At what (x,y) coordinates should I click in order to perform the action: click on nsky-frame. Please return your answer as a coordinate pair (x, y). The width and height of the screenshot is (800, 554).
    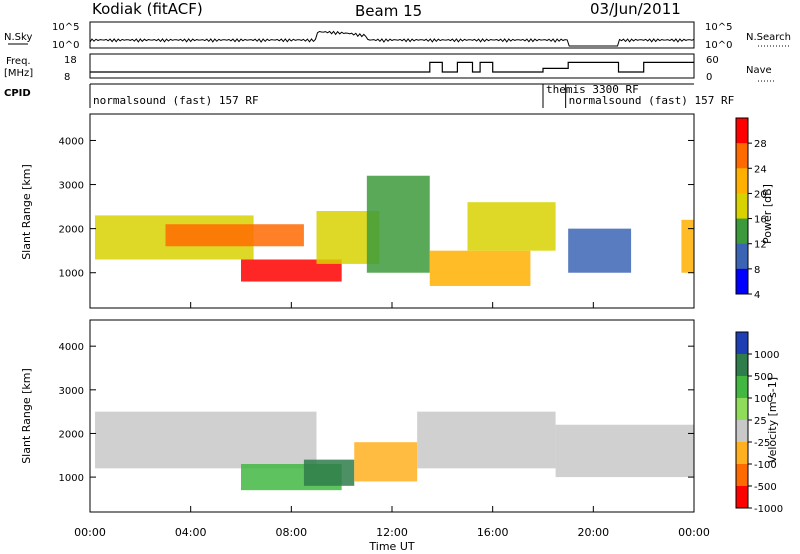
    Looking at the image, I should click on (392, 35).